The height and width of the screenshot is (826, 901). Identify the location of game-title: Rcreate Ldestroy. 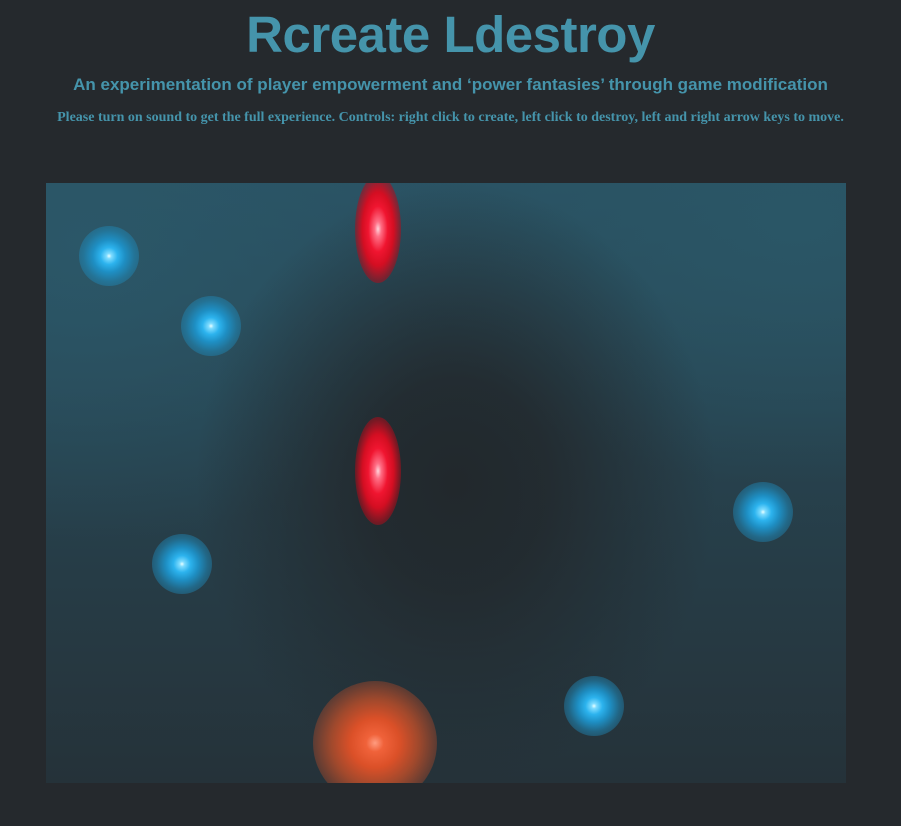
(450, 34).